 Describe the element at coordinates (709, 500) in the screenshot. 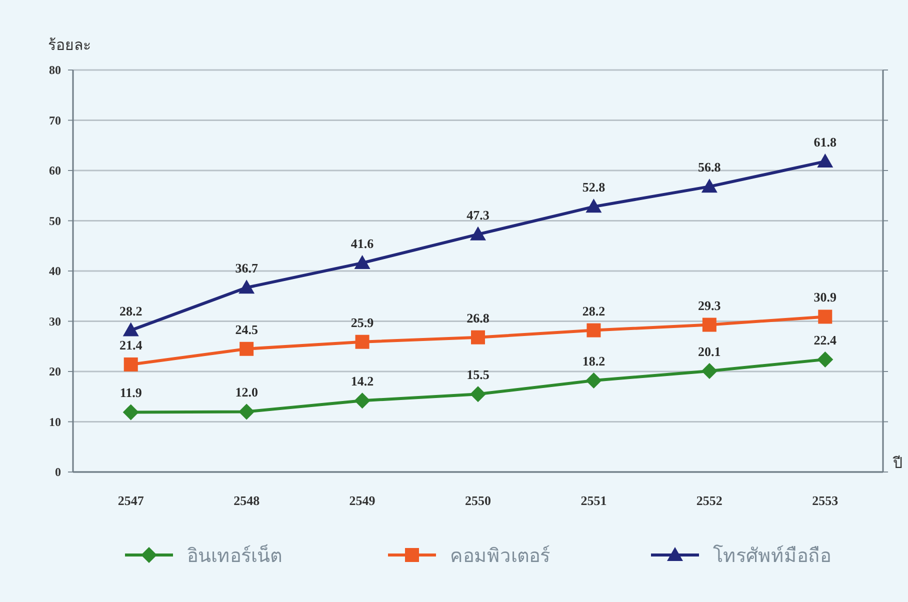

I see `x-tick-label: 2552` at that location.